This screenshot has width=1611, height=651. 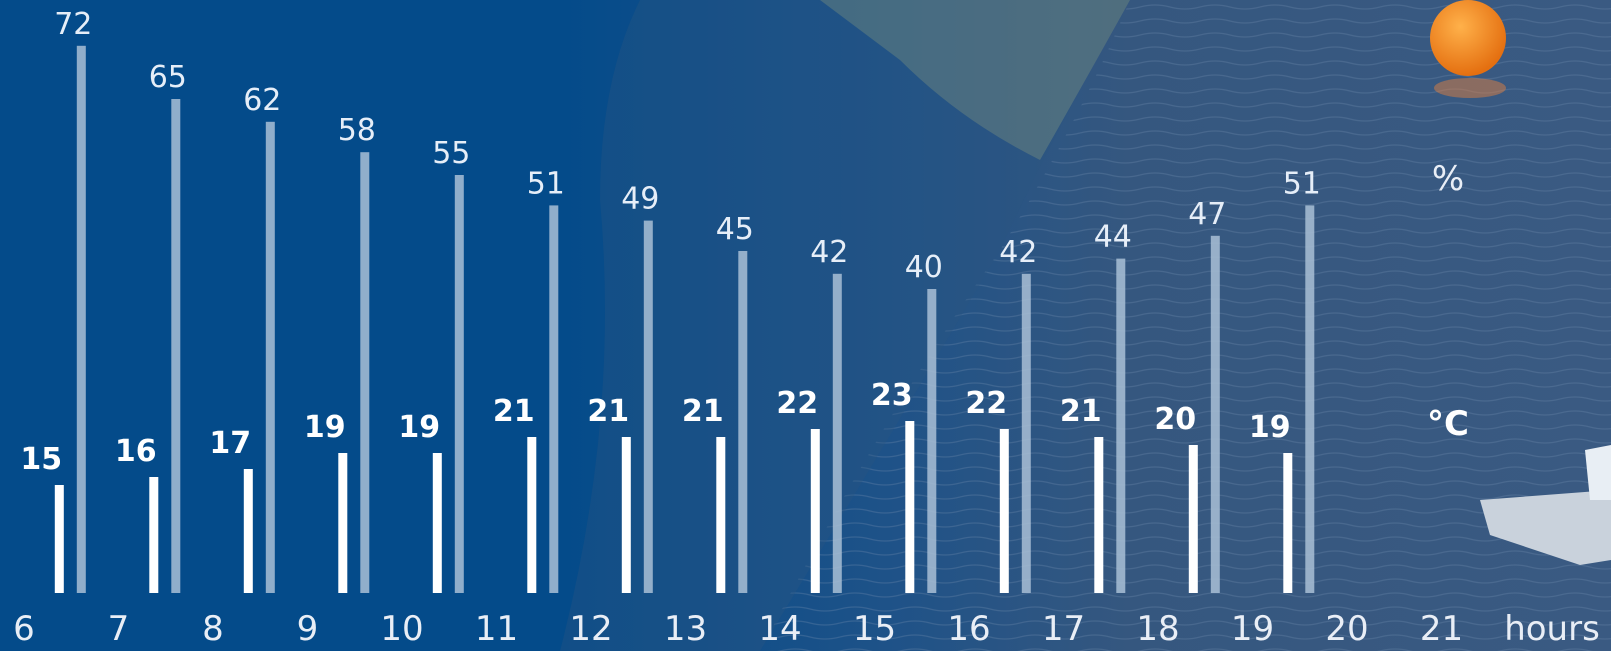 I want to click on humidity-value-label: 72, so click(x=73, y=24).